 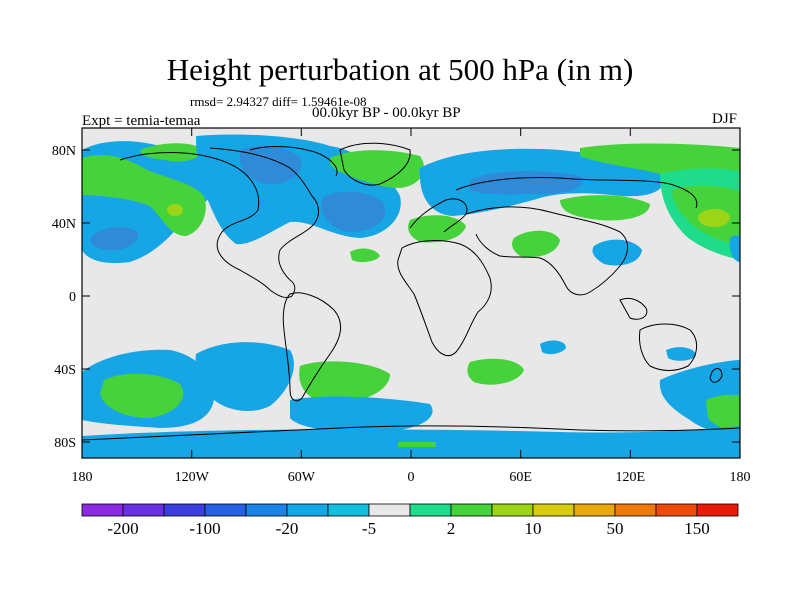 What do you see at coordinates (444, 298) in the screenshot?
I see `coast-africa` at bounding box center [444, 298].